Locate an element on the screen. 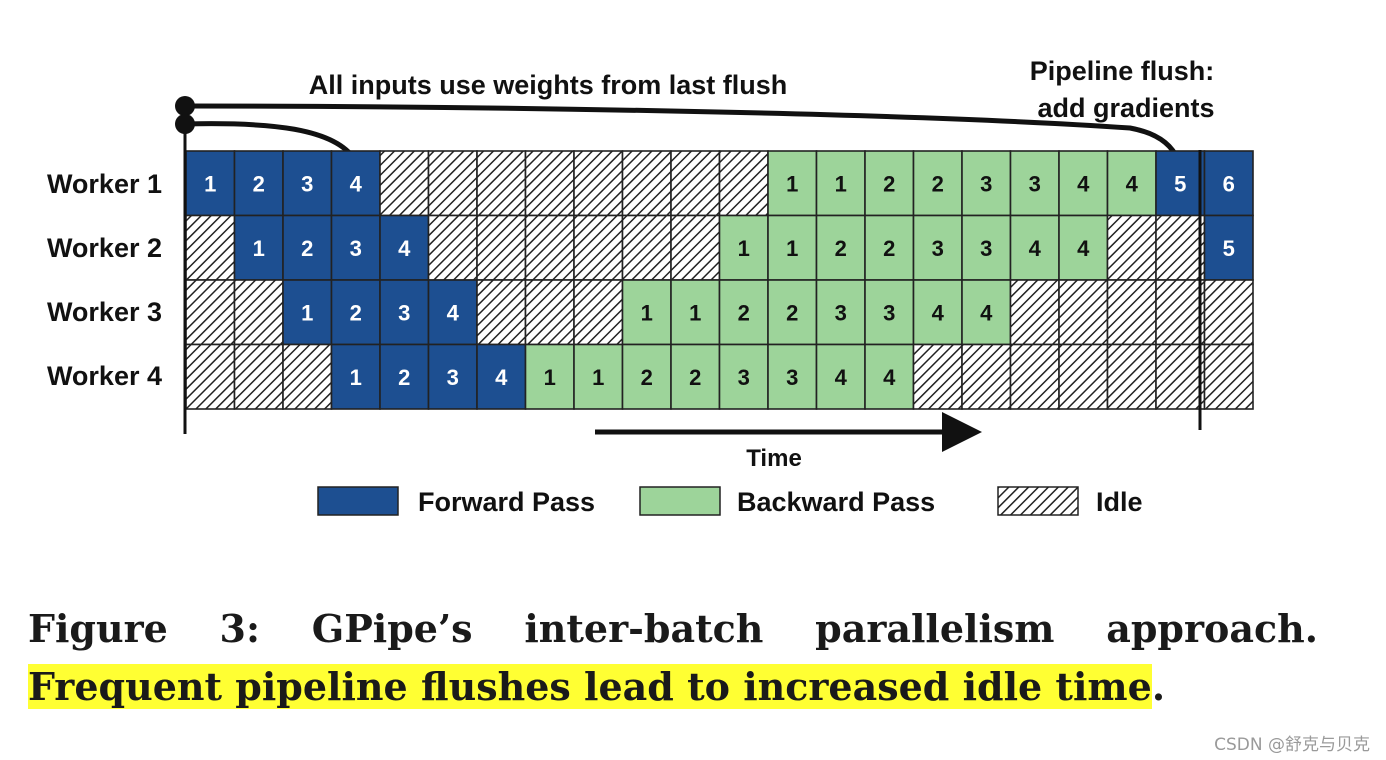  worker-label-2: Worker 2 is located at coordinates (104, 248).